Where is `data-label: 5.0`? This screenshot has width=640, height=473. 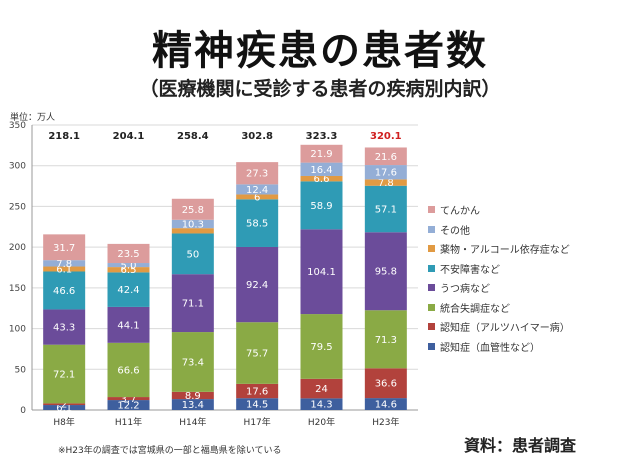
data-label: 5.0 is located at coordinates (129, 266).